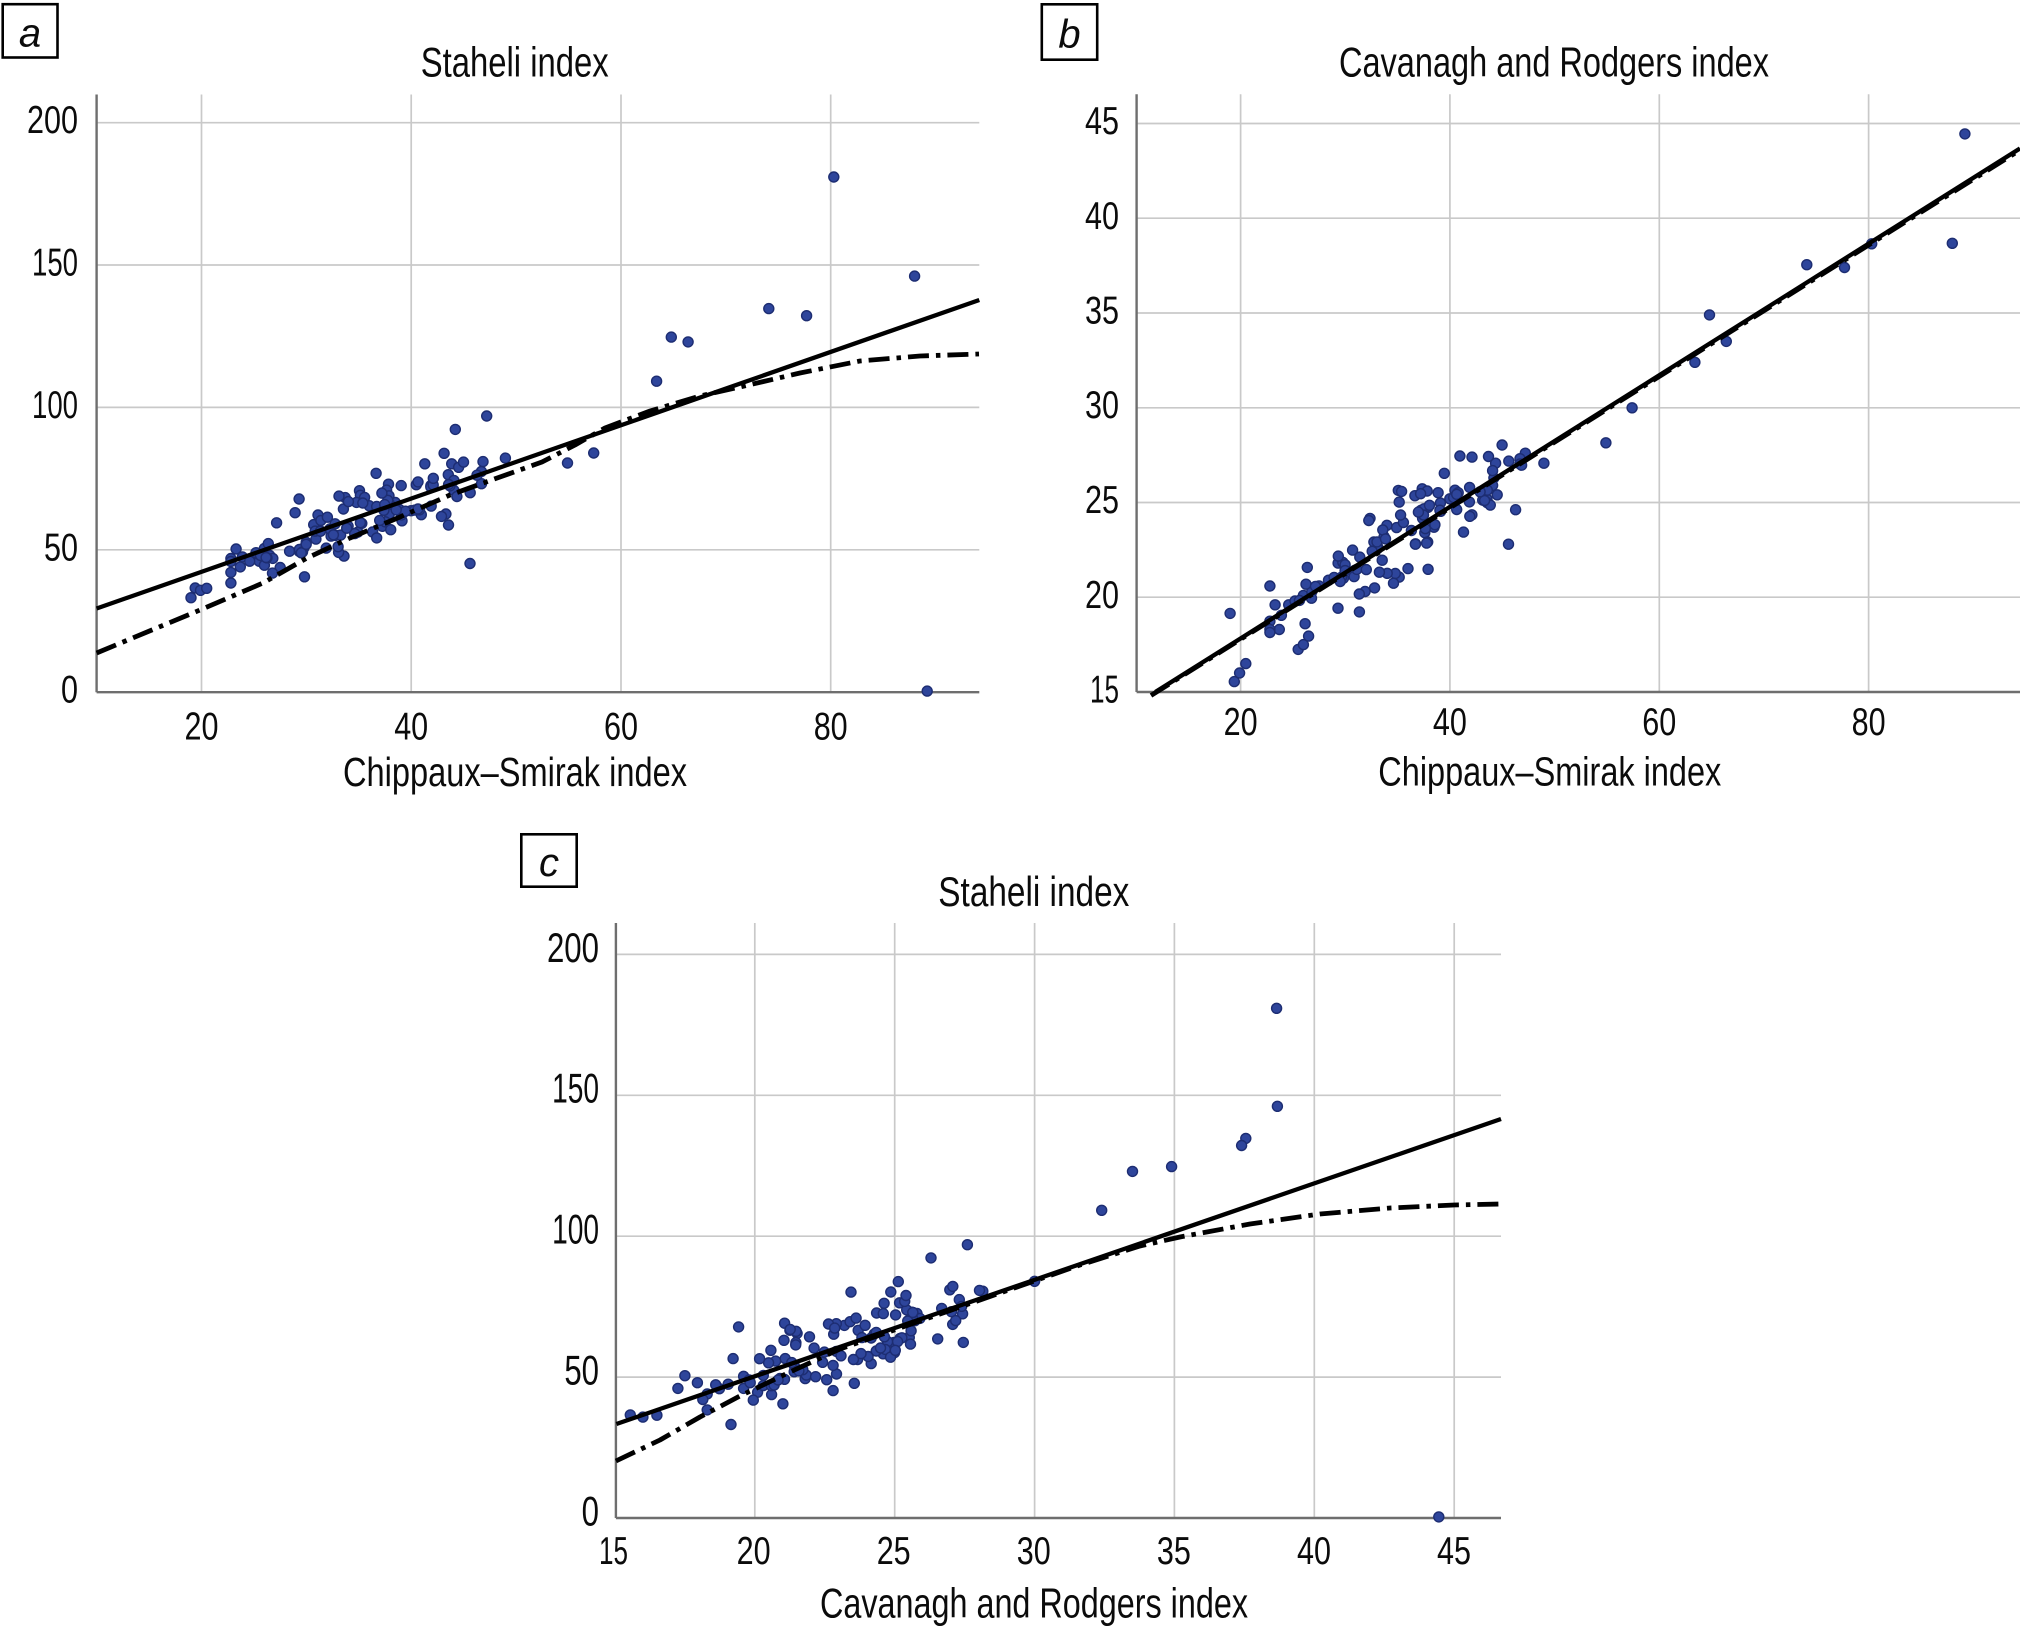 Image resolution: width=2020 pixels, height=1631 pixels. Describe the element at coordinates (30, 34) in the screenshot. I see `svg-text: a` at that location.